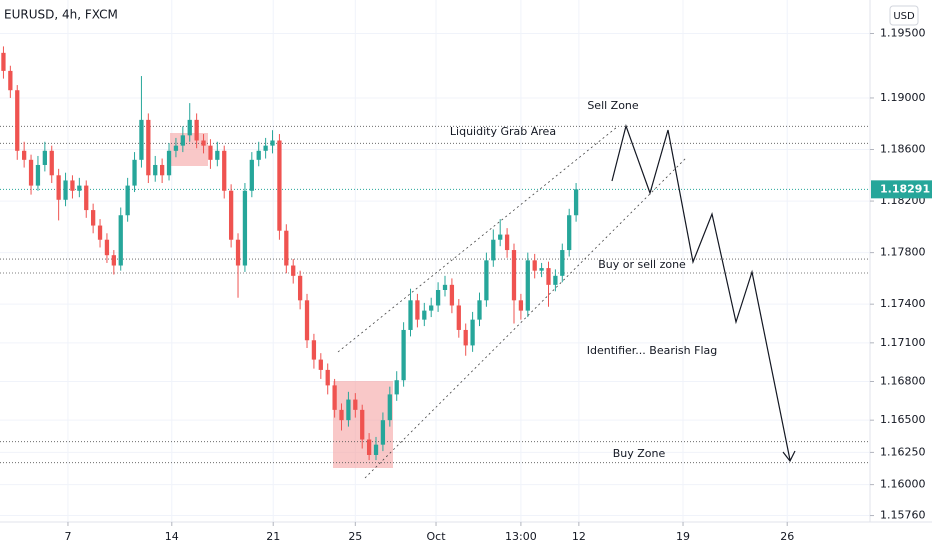 The width and height of the screenshot is (932, 550). I want to click on y-tick-label: 1.15760, so click(903, 515).